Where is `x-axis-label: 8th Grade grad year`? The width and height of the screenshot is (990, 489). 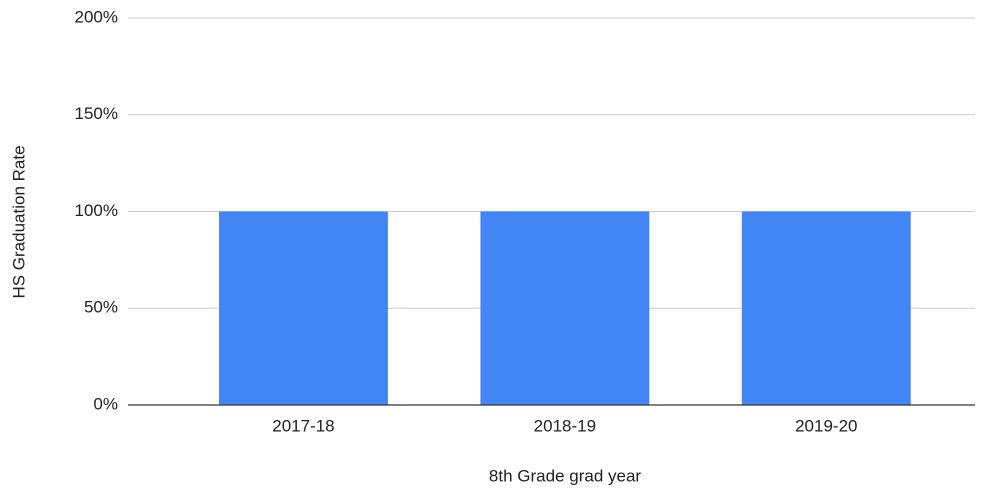 x-axis-label: 8th Grade grad year is located at coordinates (565, 475).